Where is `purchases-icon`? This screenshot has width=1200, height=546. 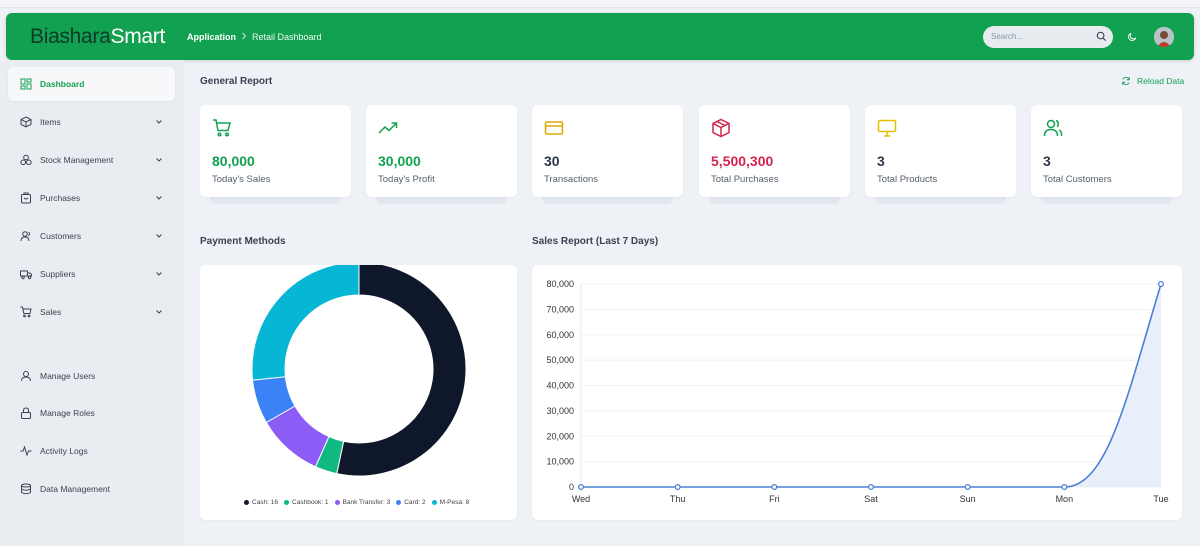 purchases-icon is located at coordinates (26, 198).